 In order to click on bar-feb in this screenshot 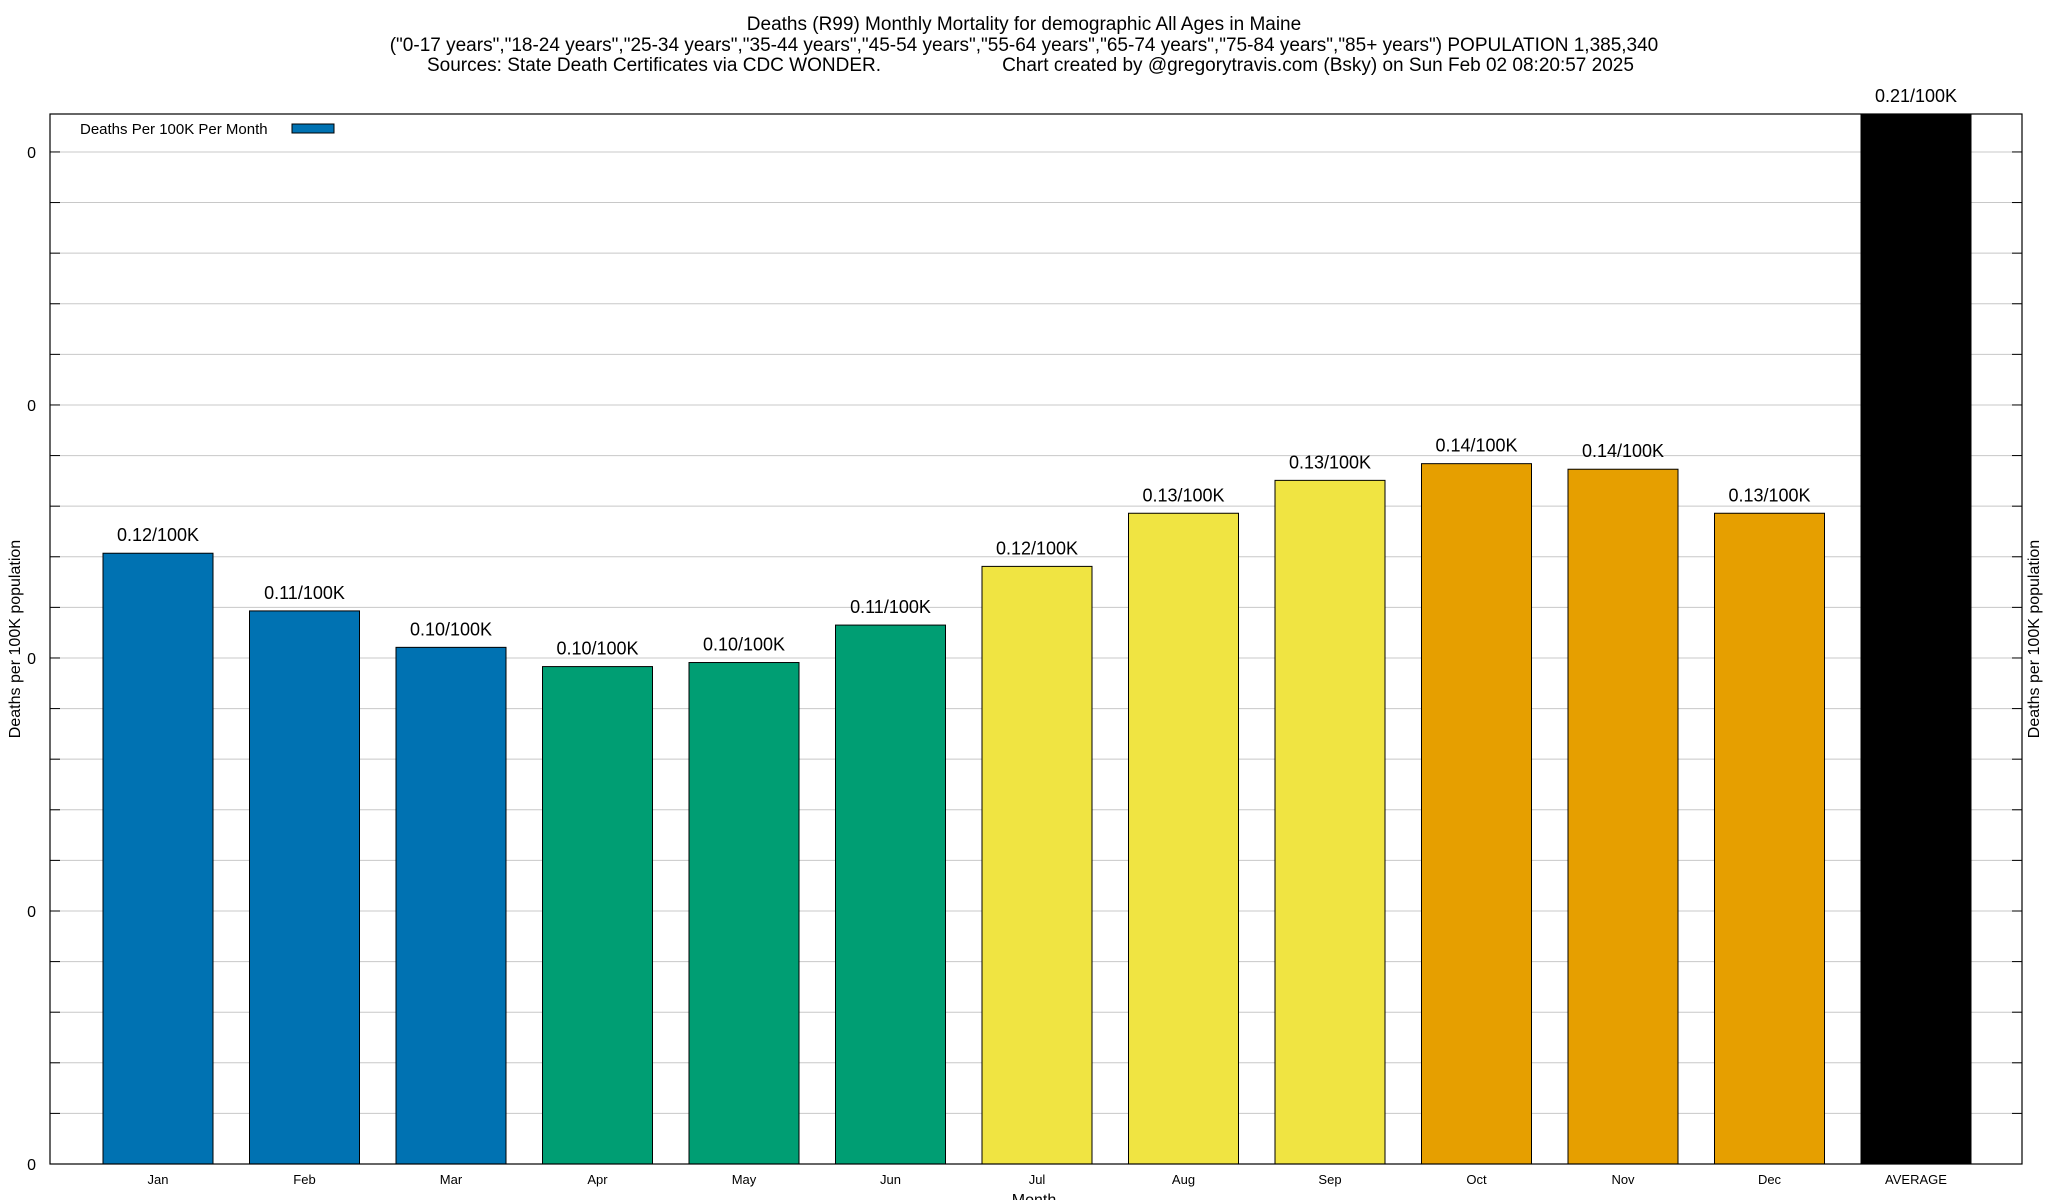, I will do `click(304, 887)`.